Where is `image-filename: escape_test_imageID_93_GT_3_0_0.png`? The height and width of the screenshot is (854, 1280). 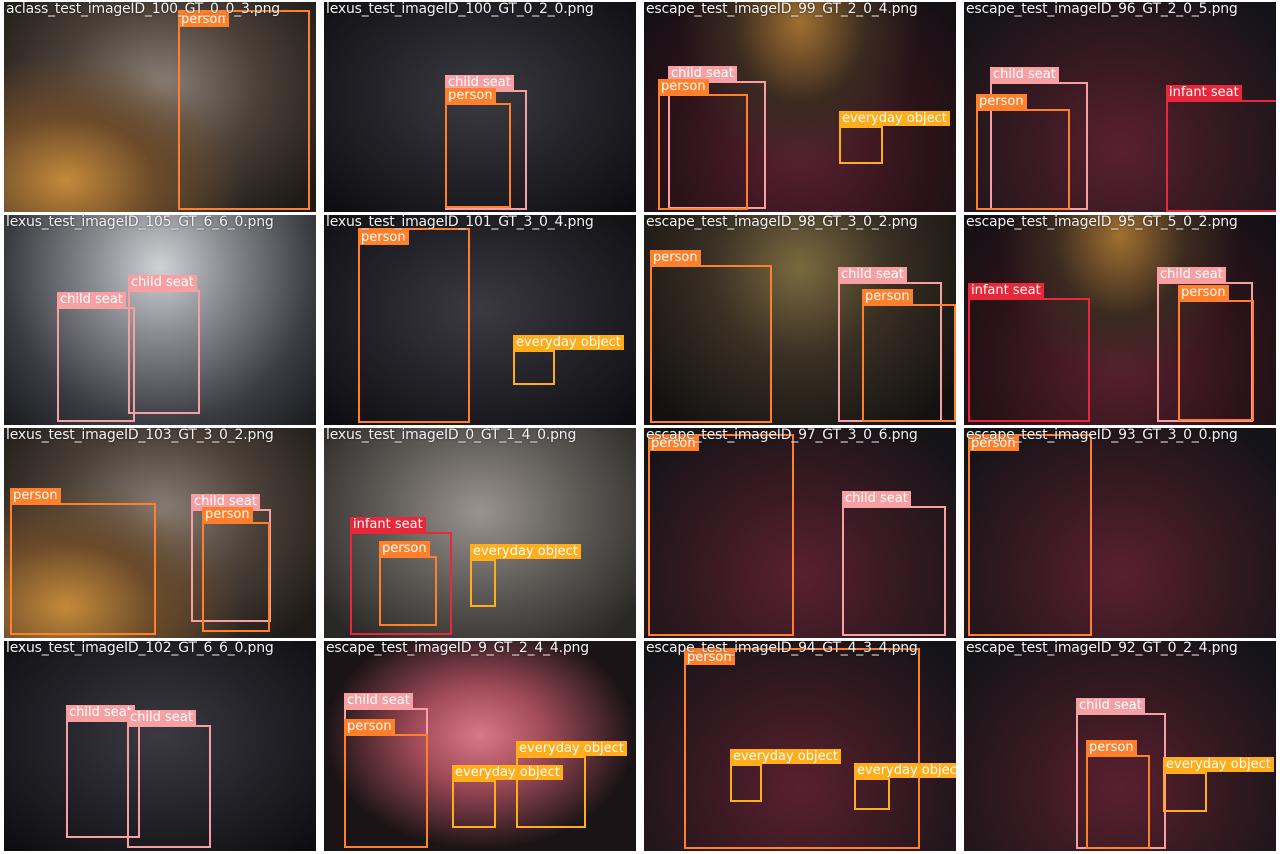
image-filename: escape_test_imageID_93_GT_3_0_0.png is located at coordinates (1102, 435).